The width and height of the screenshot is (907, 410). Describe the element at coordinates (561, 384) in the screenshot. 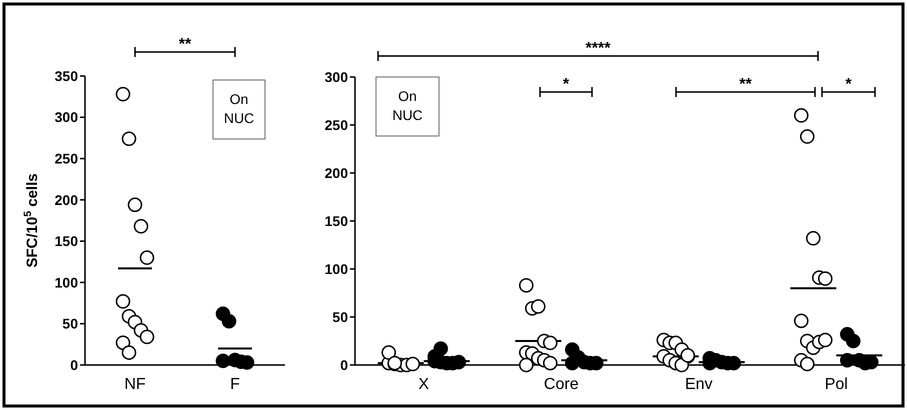

I see `x-tick-label: Core` at that location.